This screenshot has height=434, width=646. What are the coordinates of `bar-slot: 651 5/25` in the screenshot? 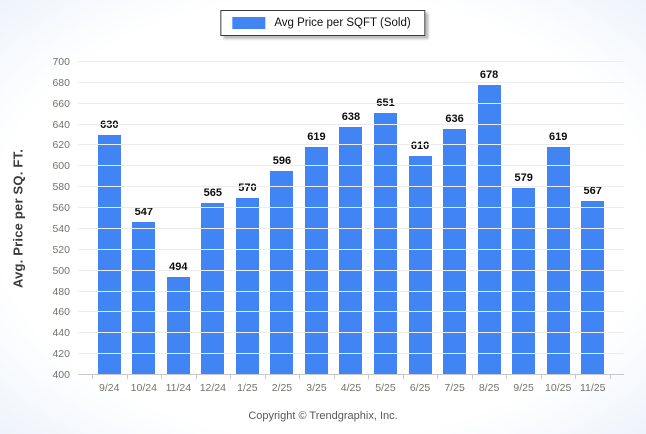 It's located at (385, 228).